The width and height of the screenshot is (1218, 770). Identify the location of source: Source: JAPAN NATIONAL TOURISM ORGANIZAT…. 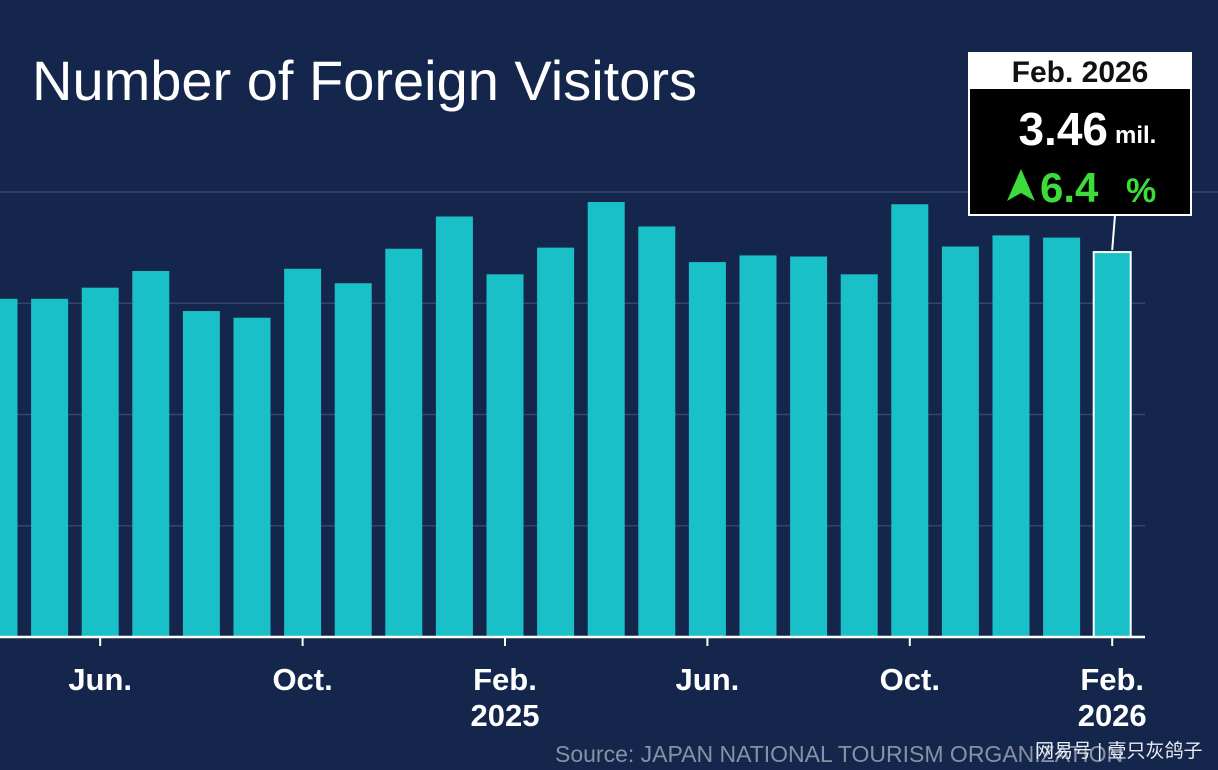
(839, 754).